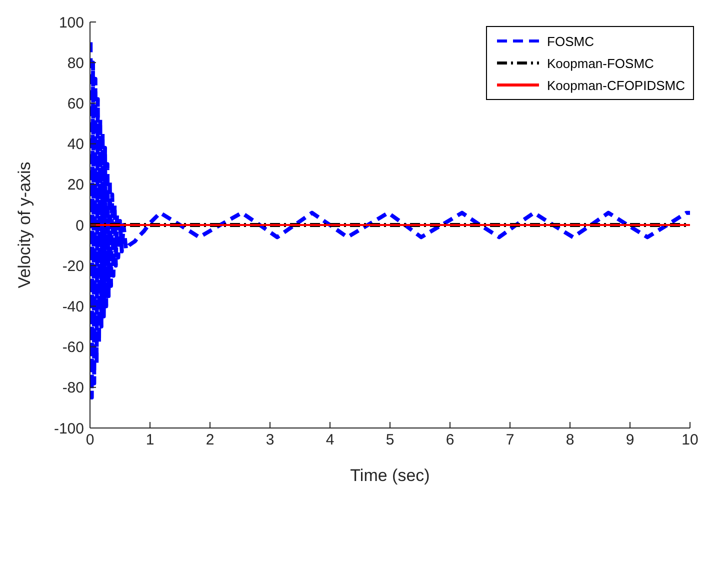 The image size is (712, 567). What do you see at coordinates (73, 266) in the screenshot?
I see `y-tick-label: -20` at bounding box center [73, 266].